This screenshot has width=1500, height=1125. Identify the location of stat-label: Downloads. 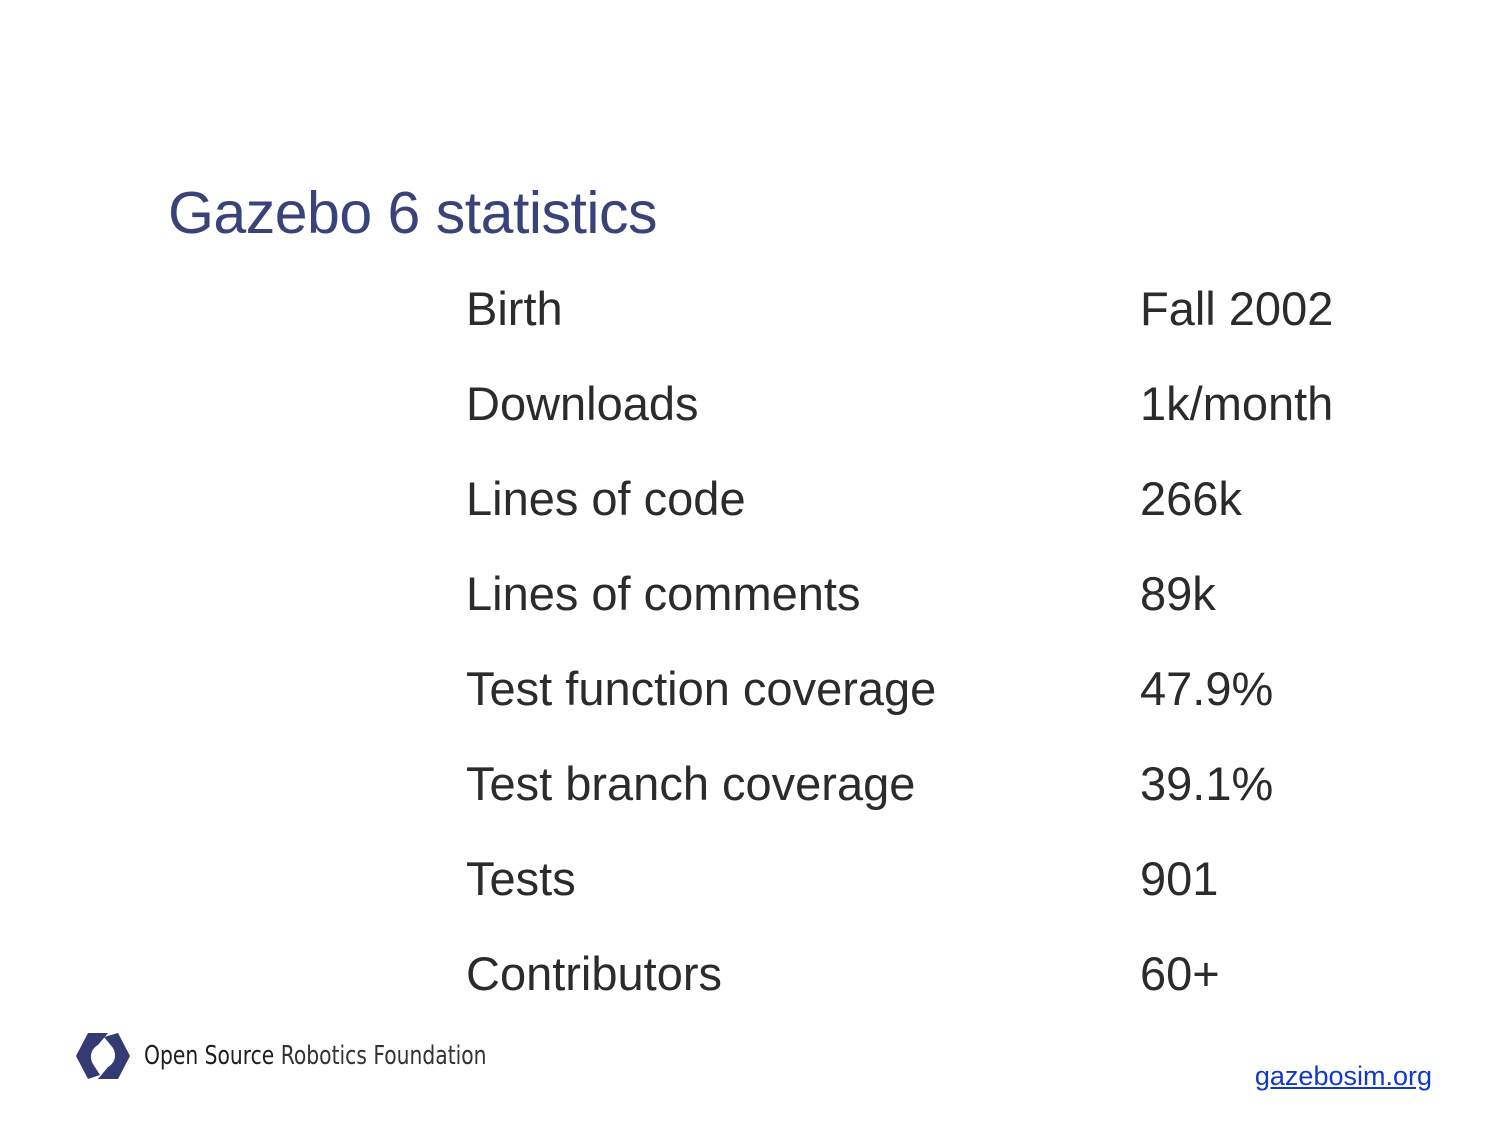
(582, 403).